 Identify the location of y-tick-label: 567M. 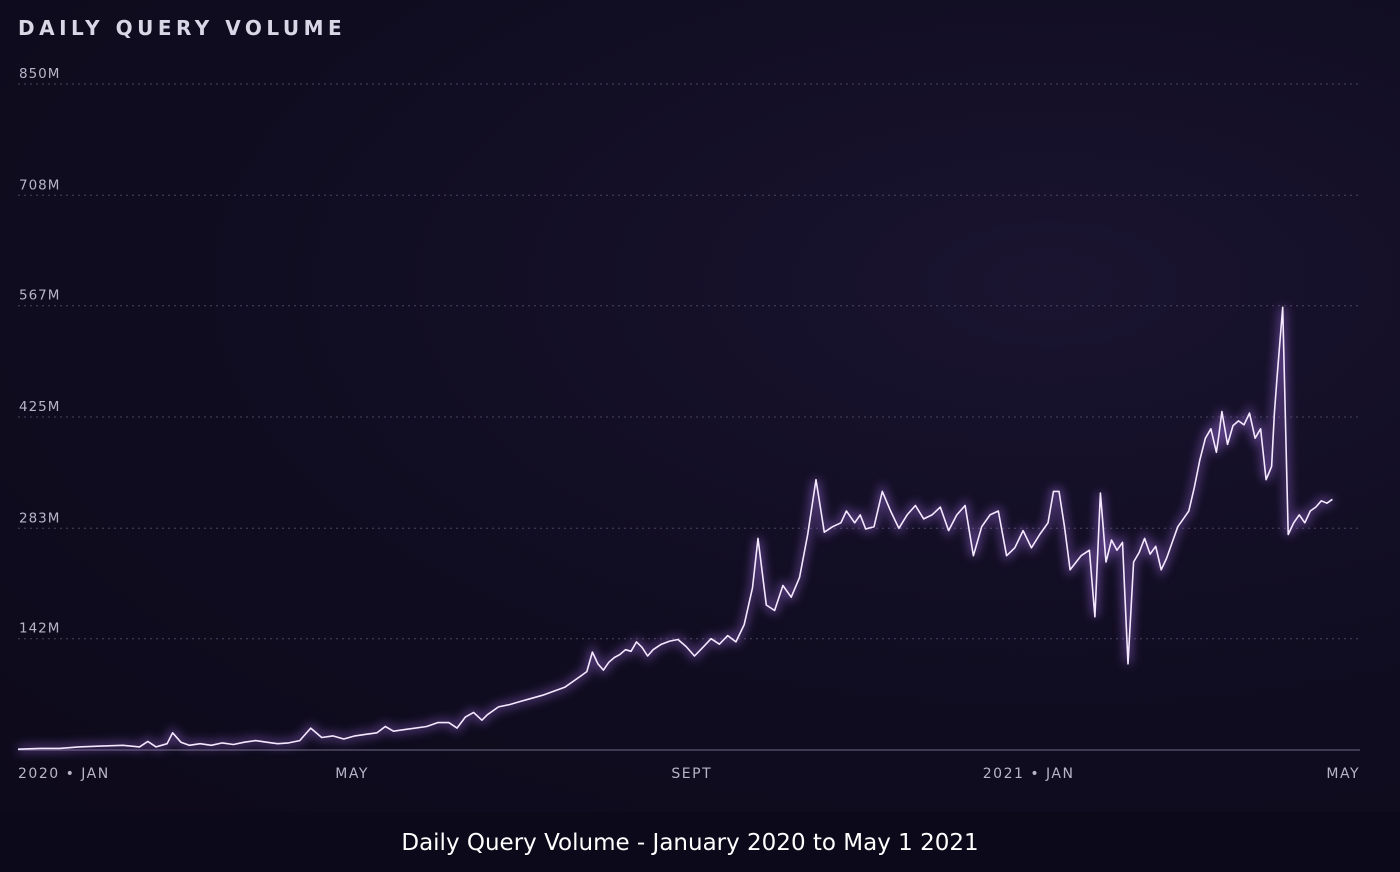
(39, 296).